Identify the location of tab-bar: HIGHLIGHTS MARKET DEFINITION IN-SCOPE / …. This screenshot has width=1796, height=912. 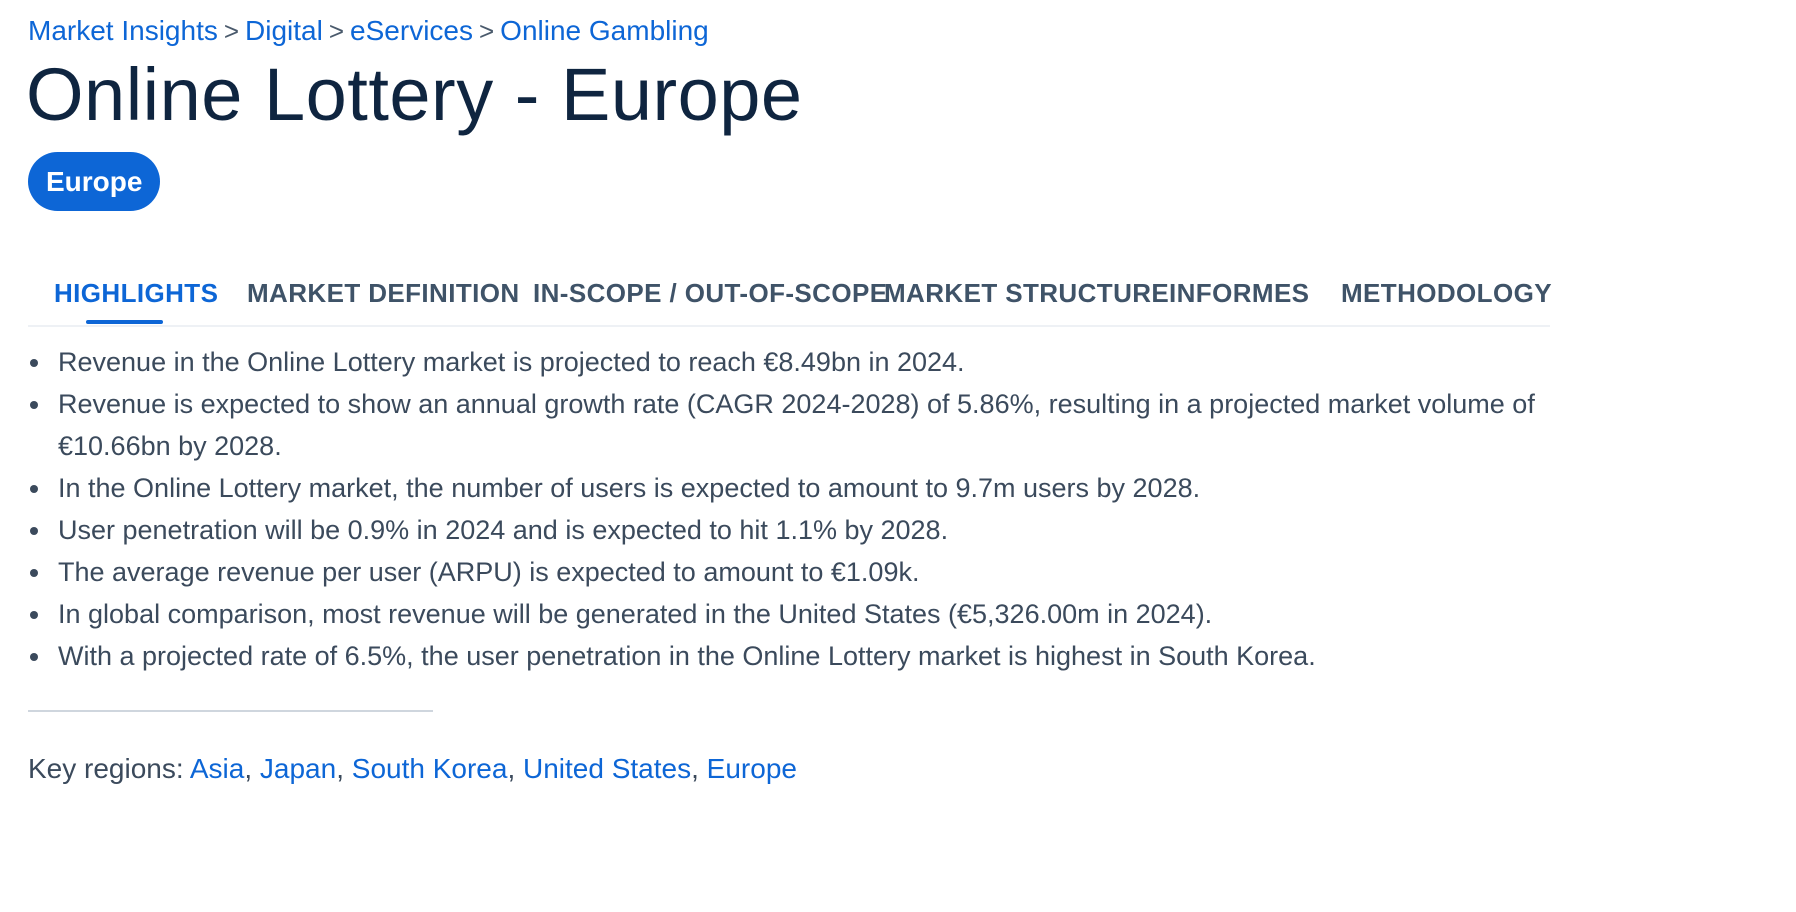
(790, 298).